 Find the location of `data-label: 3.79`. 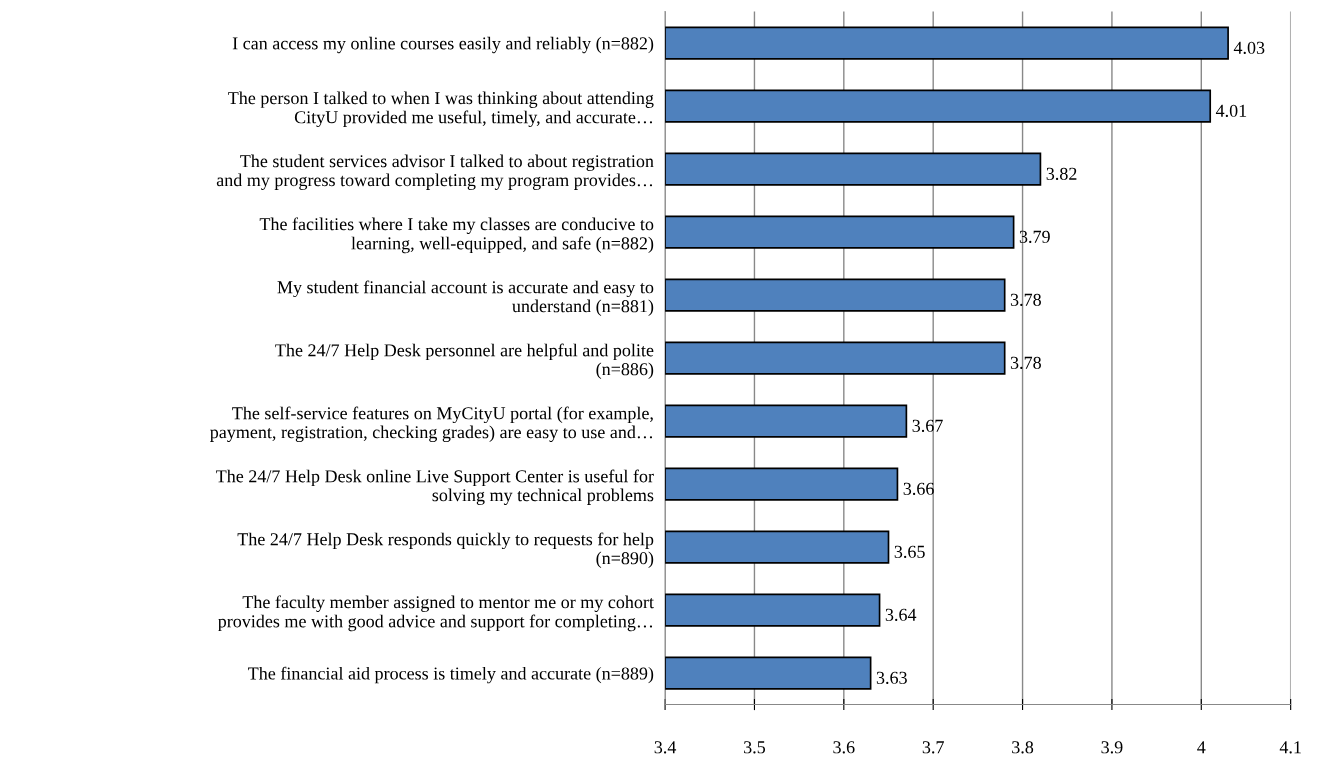

data-label: 3.79 is located at coordinates (1034, 236).